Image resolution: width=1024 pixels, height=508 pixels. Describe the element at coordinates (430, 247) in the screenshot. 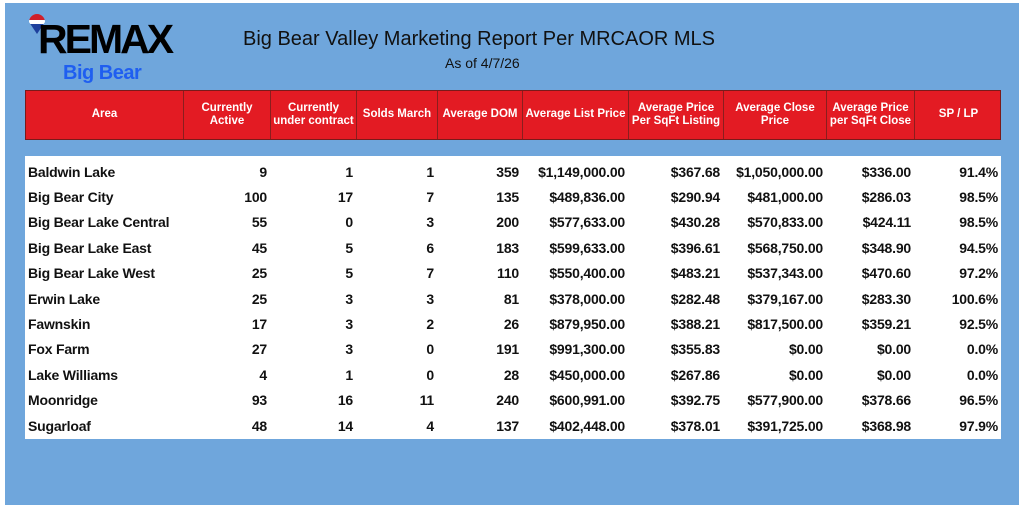

I see `table-cell: 6` at that location.